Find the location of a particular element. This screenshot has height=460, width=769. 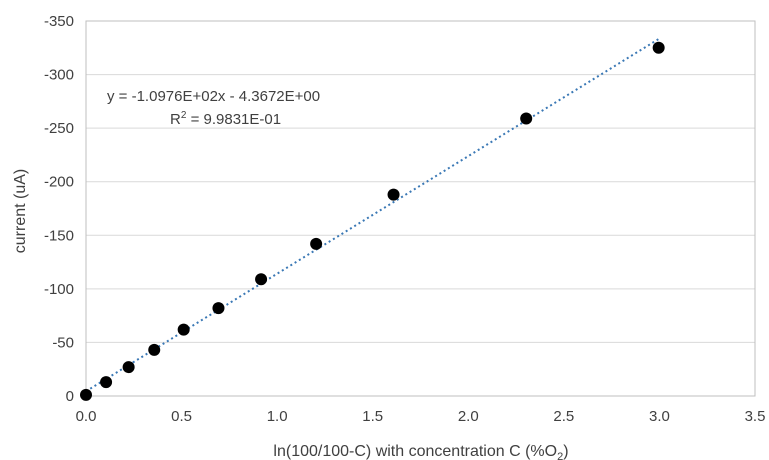

y-tick-label: -200 is located at coordinates (59, 182).